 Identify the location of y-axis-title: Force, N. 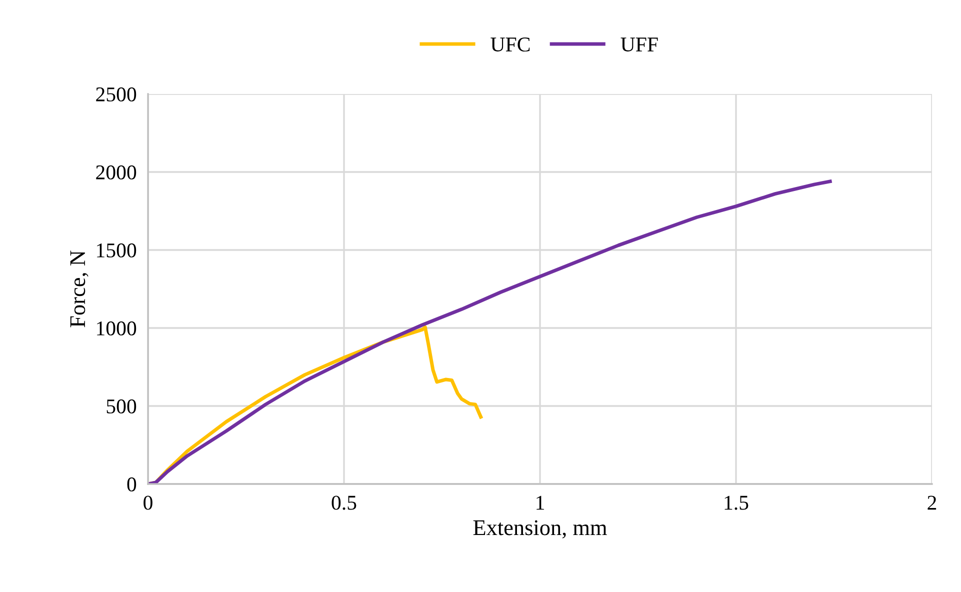
(79, 289).